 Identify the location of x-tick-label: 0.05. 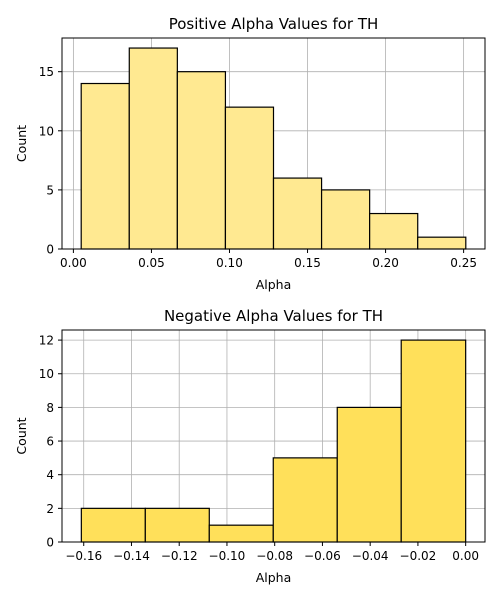
(151, 263).